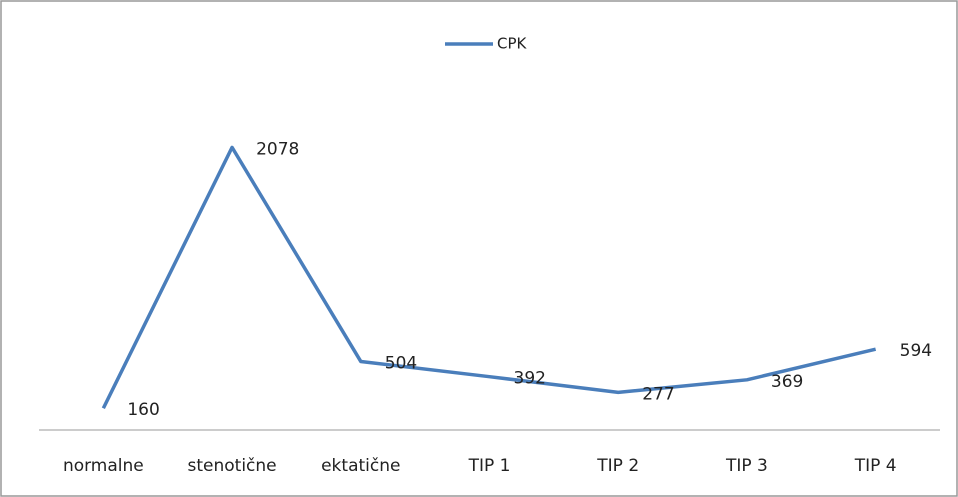  What do you see at coordinates (103, 466) in the screenshot?
I see `x-tick-label: normalne` at bounding box center [103, 466].